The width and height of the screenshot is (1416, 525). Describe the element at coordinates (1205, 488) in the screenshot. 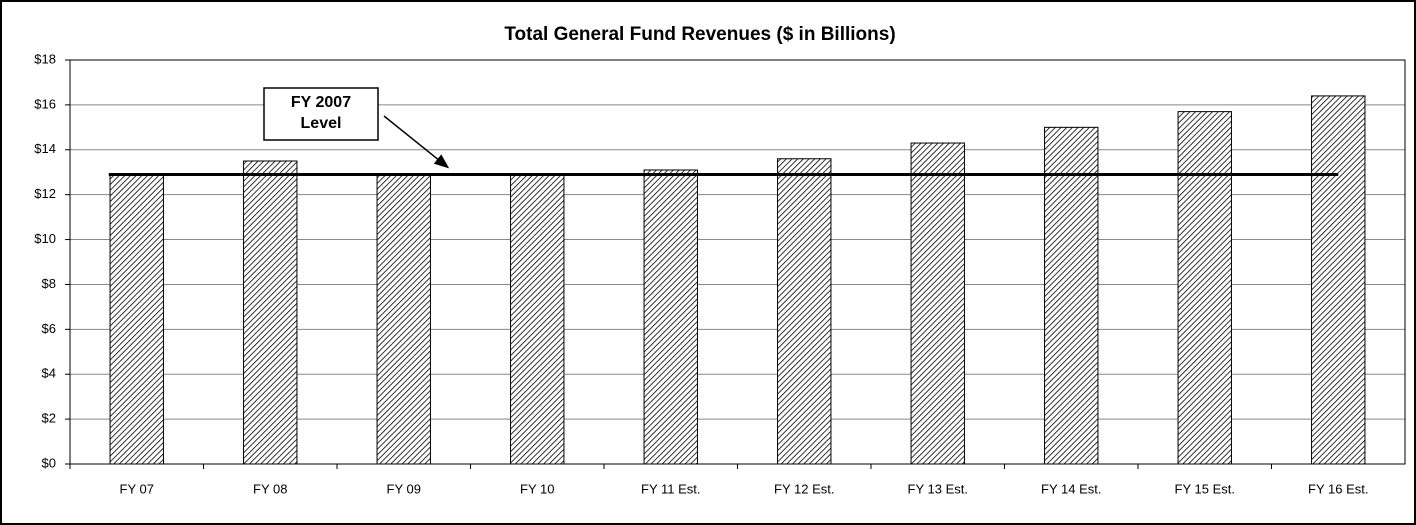

I see `x-tick-label: FY 15 Est.` at that location.